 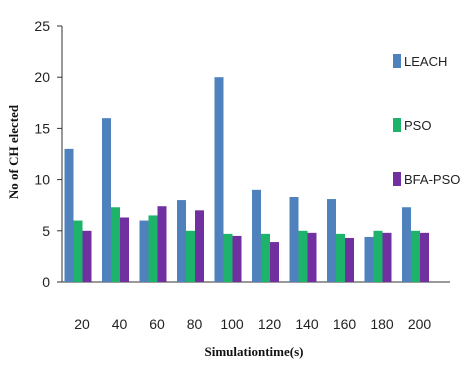 What do you see at coordinates (13, 151) in the screenshot?
I see `y-axis-title: No of CH elected` at bounding box center [13, 151].